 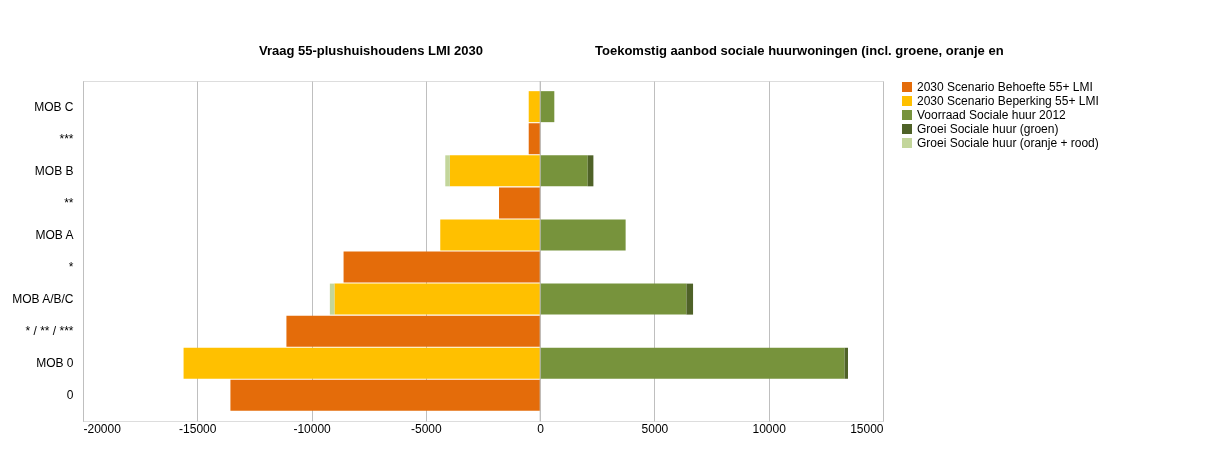 I want to click on x-tick-label: -15000, so click(x=198, y=428).